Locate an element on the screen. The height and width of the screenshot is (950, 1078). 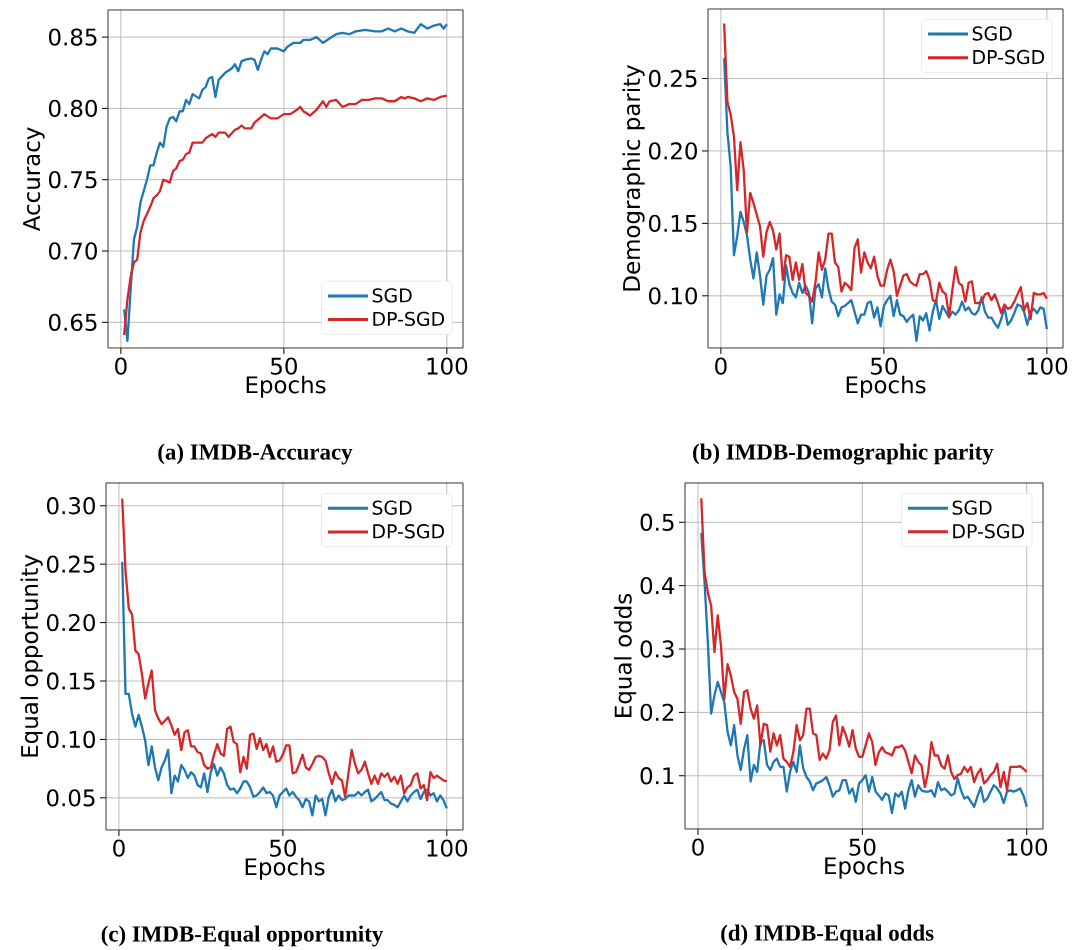
y-tick-label: 0.30 is located at coordinates (70, 506).